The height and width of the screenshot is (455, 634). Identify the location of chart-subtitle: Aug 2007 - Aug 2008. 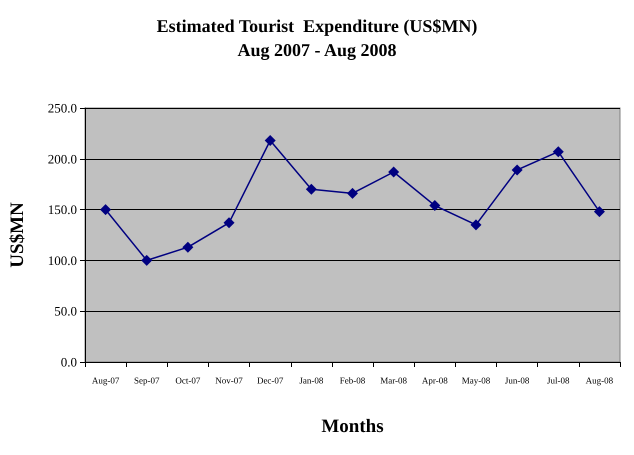
(317, 50).